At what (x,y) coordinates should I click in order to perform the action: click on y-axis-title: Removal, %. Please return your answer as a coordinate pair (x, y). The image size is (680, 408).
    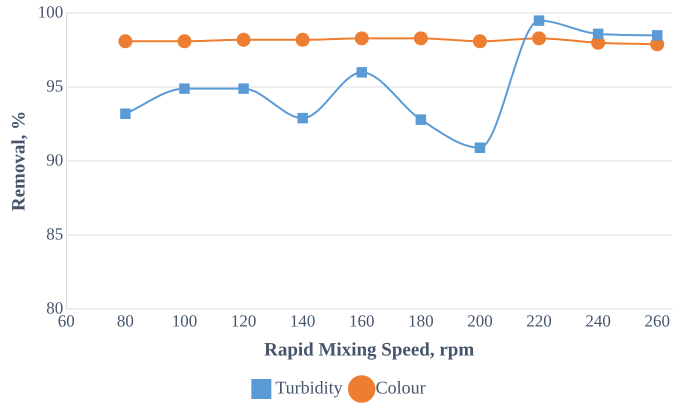
    Looking at the image, I should click on (19, 161).